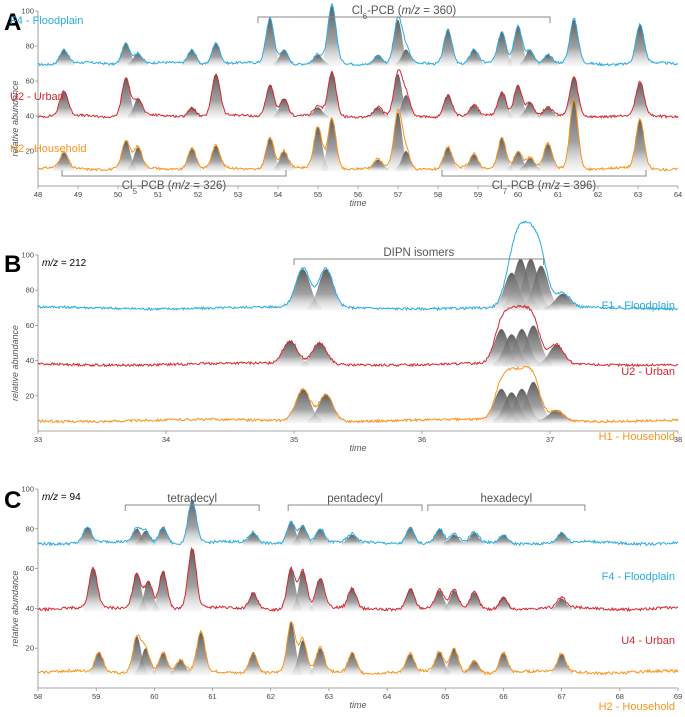 Image resolution: width=685 pixels, height=717 pixels. Describe the element at coordinates (37, 97) in the screenshot. I see `sample-label: U2 - Urban` at that location.